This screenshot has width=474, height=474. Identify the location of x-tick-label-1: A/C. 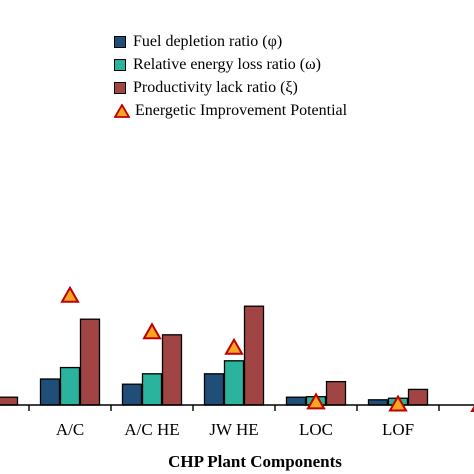
(70, 429).